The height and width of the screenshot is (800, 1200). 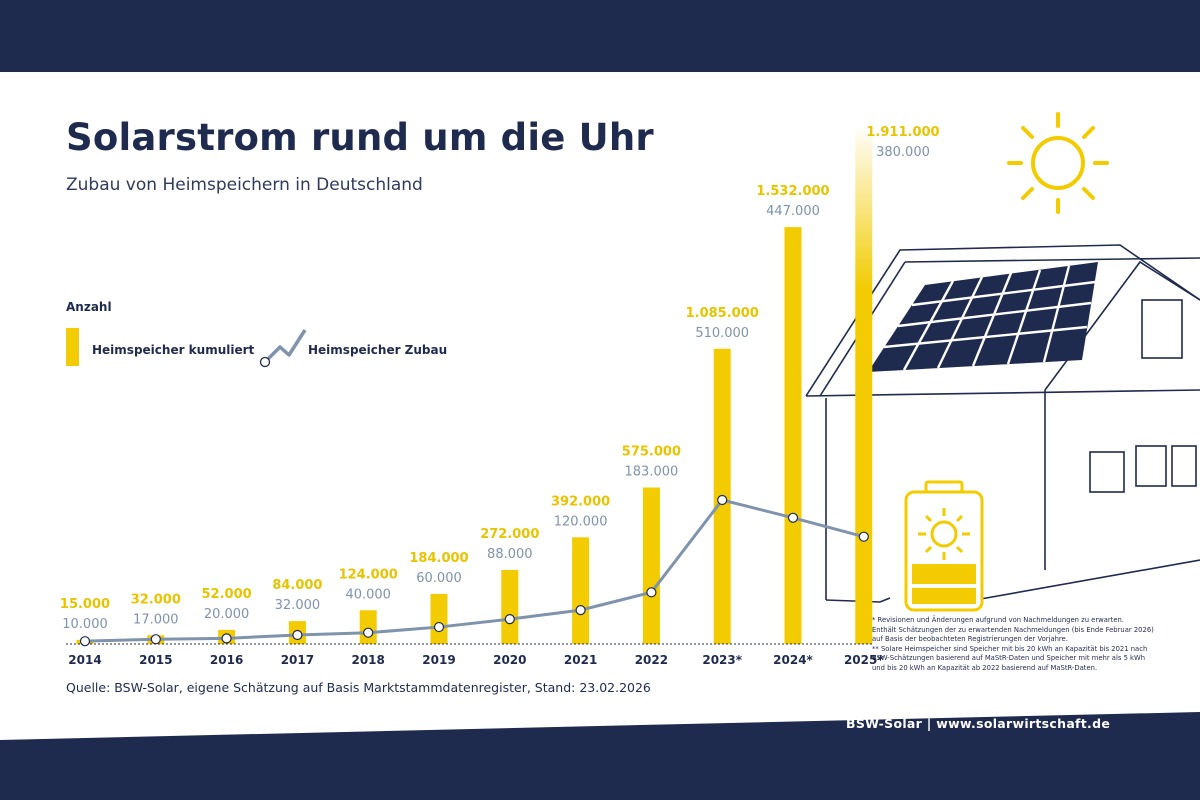 I want to click on x-tick-label: 2022, so click(x=651, y=660).